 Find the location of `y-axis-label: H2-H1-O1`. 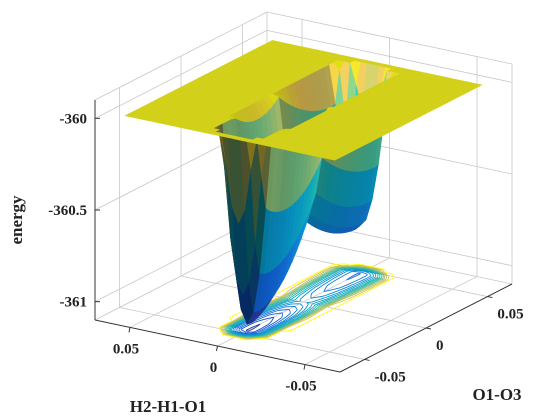

y-axis-label: H2-H1-O1 is located at coordinates (168, 406).